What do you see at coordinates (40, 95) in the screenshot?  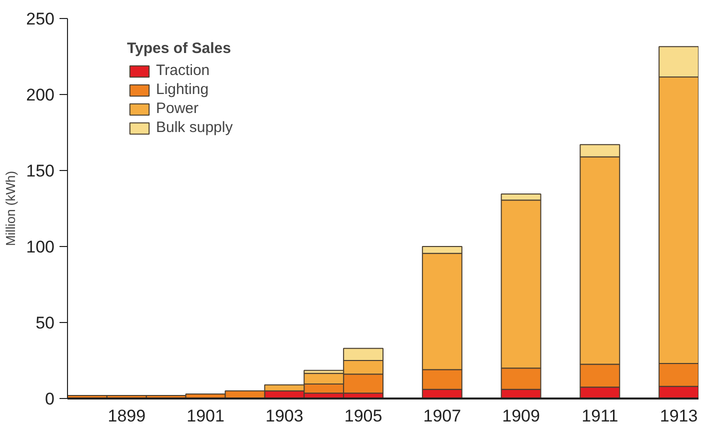 I see `y-tick-label: 200` at bounding box center [40, 95].